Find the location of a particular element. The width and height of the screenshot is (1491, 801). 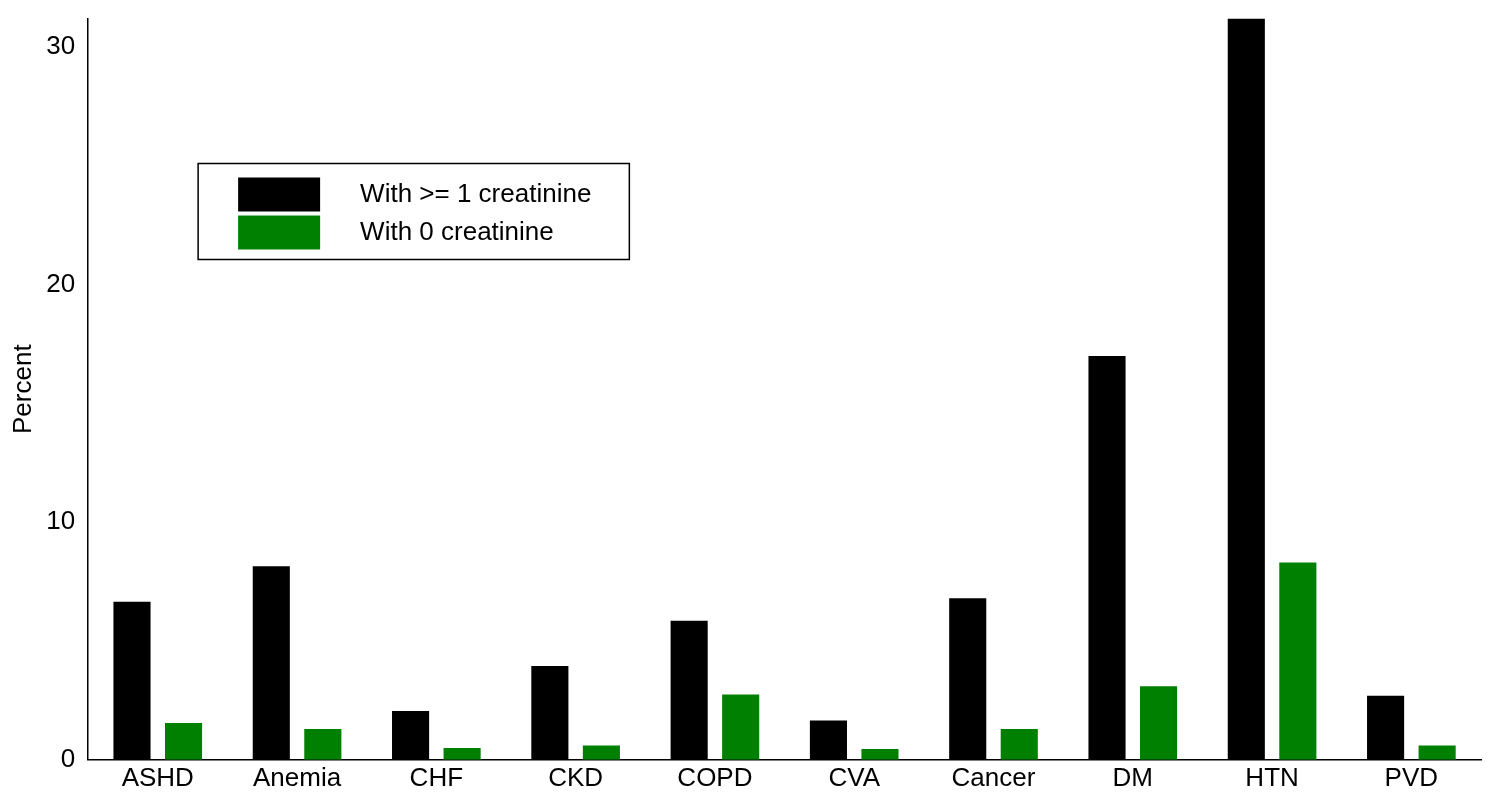

y-tick-label: 30 is located at coordinates (61, 45).